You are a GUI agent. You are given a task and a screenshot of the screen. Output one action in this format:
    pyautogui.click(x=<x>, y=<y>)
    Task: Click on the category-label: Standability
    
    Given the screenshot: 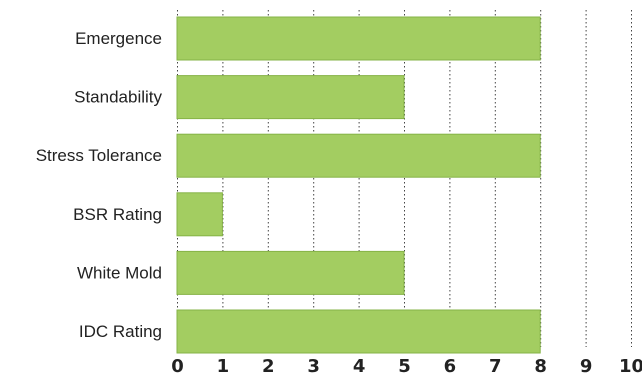 What is the action you would take?
    pyautogui.click(x=118, y=97)
    